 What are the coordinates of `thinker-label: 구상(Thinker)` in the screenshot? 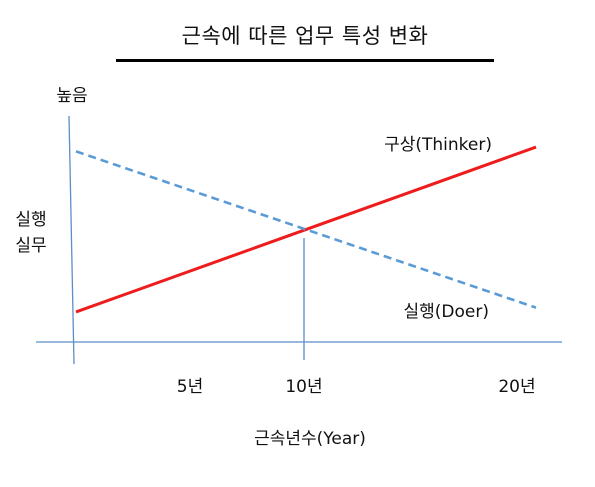 It's located at (438, 145).